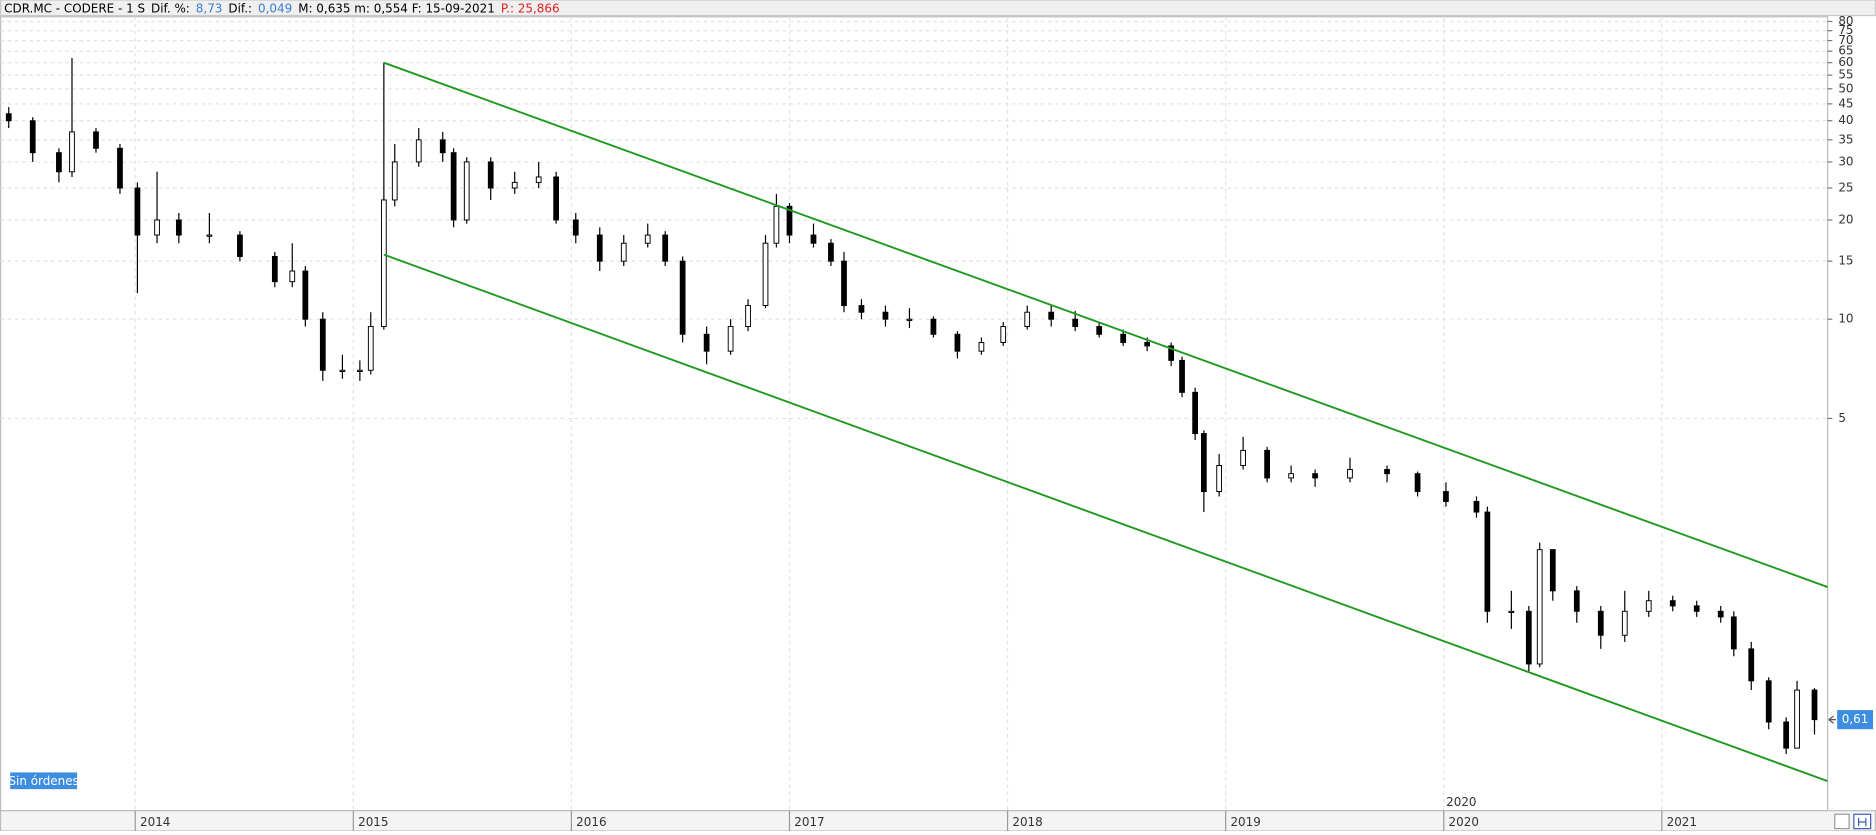  I want to click on x-axis-panel, so click(938, 821).